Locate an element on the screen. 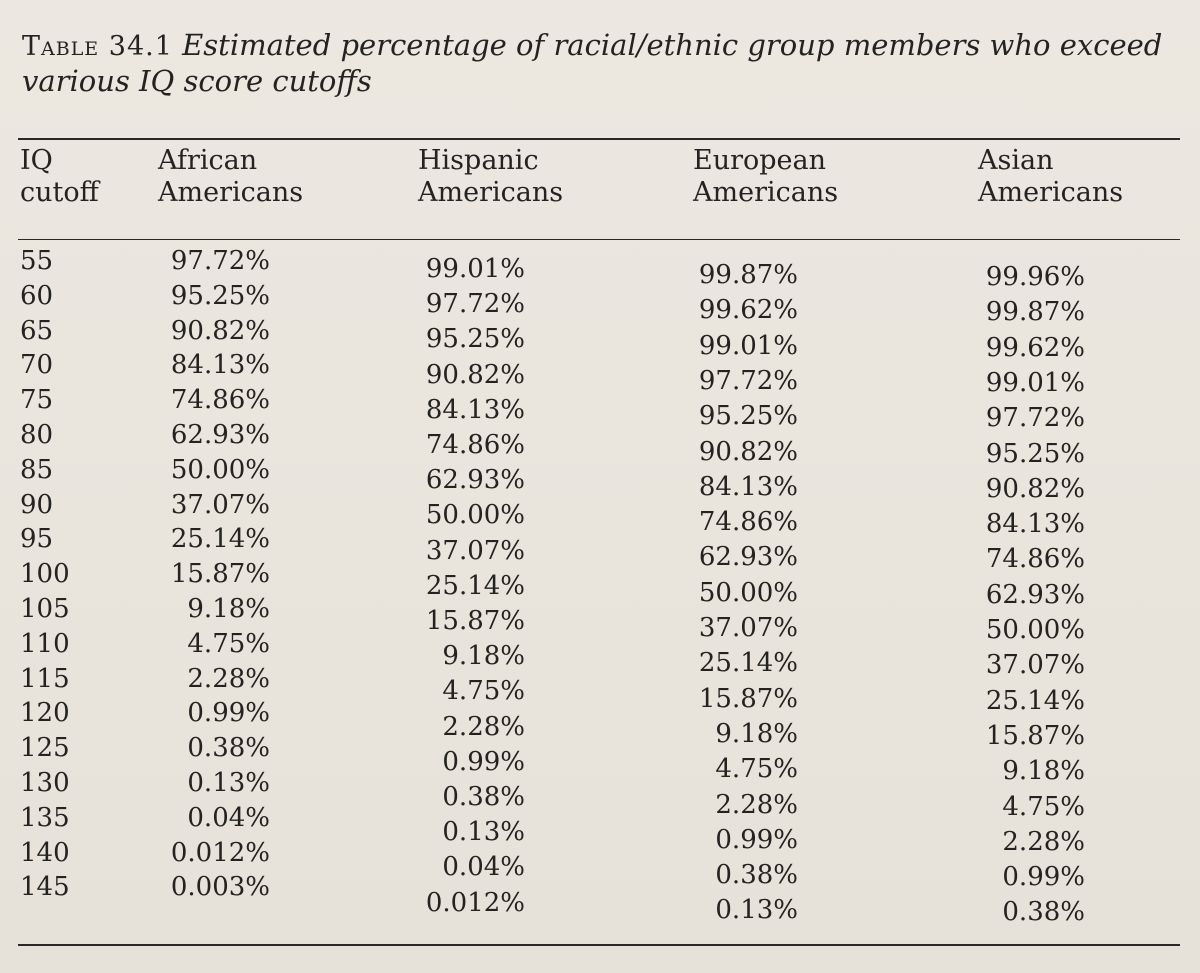 The height and width of the screenshot is (973, 1200). cell-african-americans: 50.00% is located at coordinates (220, 469).